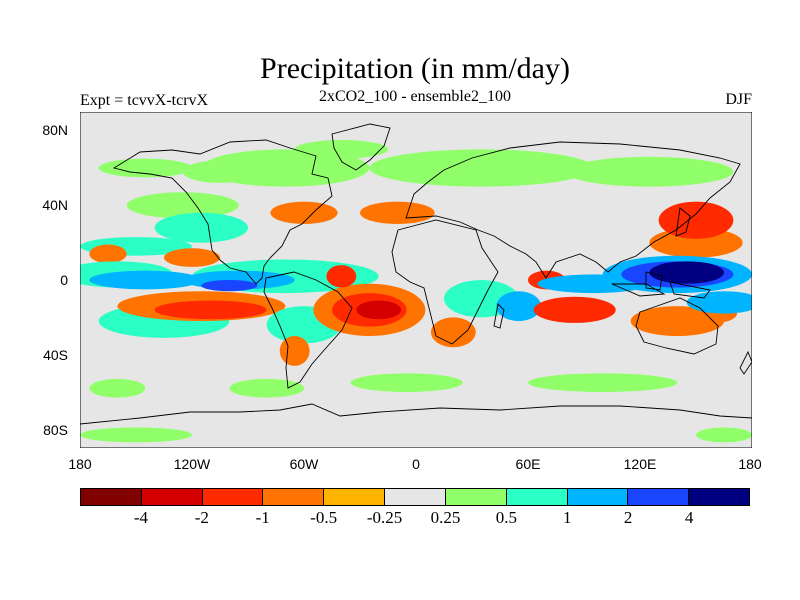 This screenshot has height=600, width=800. I want to click on coastline-antarctica, so click(416, 414).